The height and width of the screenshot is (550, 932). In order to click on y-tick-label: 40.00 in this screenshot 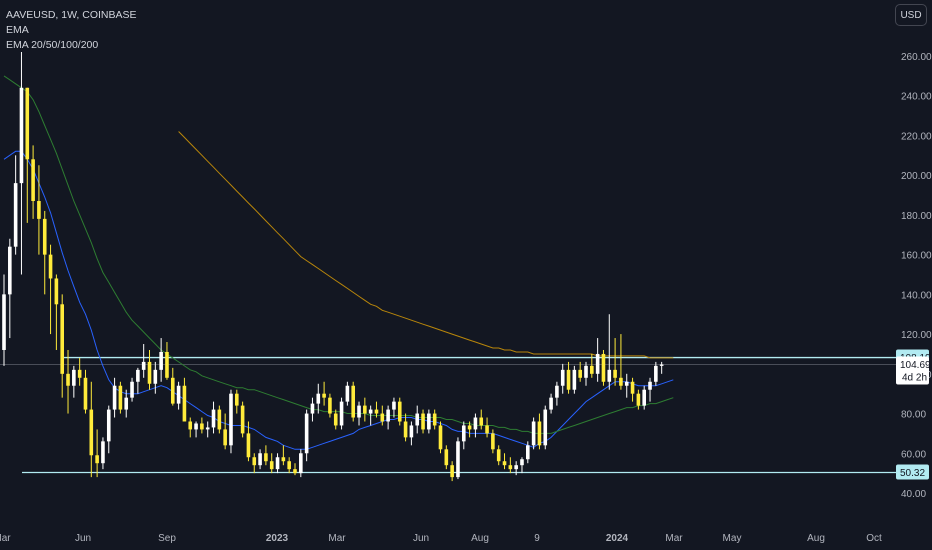, I will do `click(913, 494)`.